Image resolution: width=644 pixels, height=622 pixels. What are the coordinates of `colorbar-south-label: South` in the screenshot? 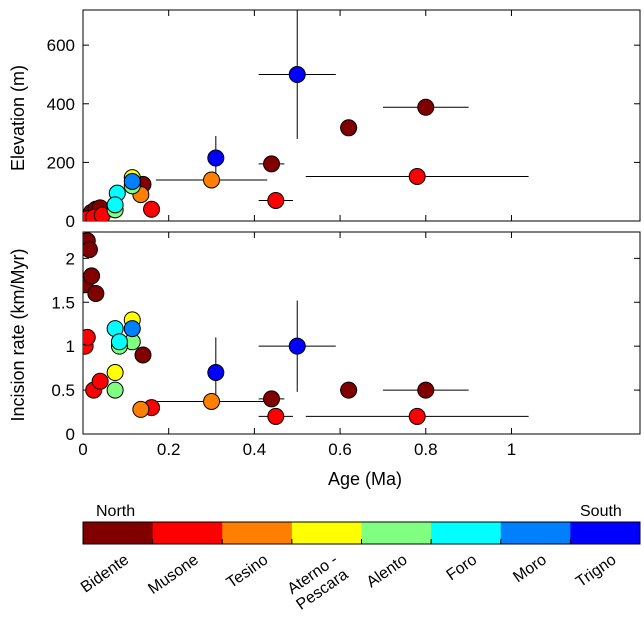 It's located at (601, 511).